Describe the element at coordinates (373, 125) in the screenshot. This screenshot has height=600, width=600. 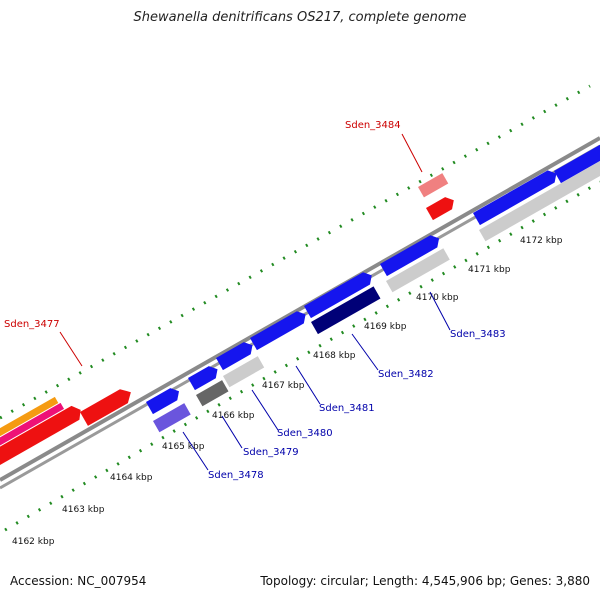
I see `gene-label-sden-3484: Sden_3484` at that location.